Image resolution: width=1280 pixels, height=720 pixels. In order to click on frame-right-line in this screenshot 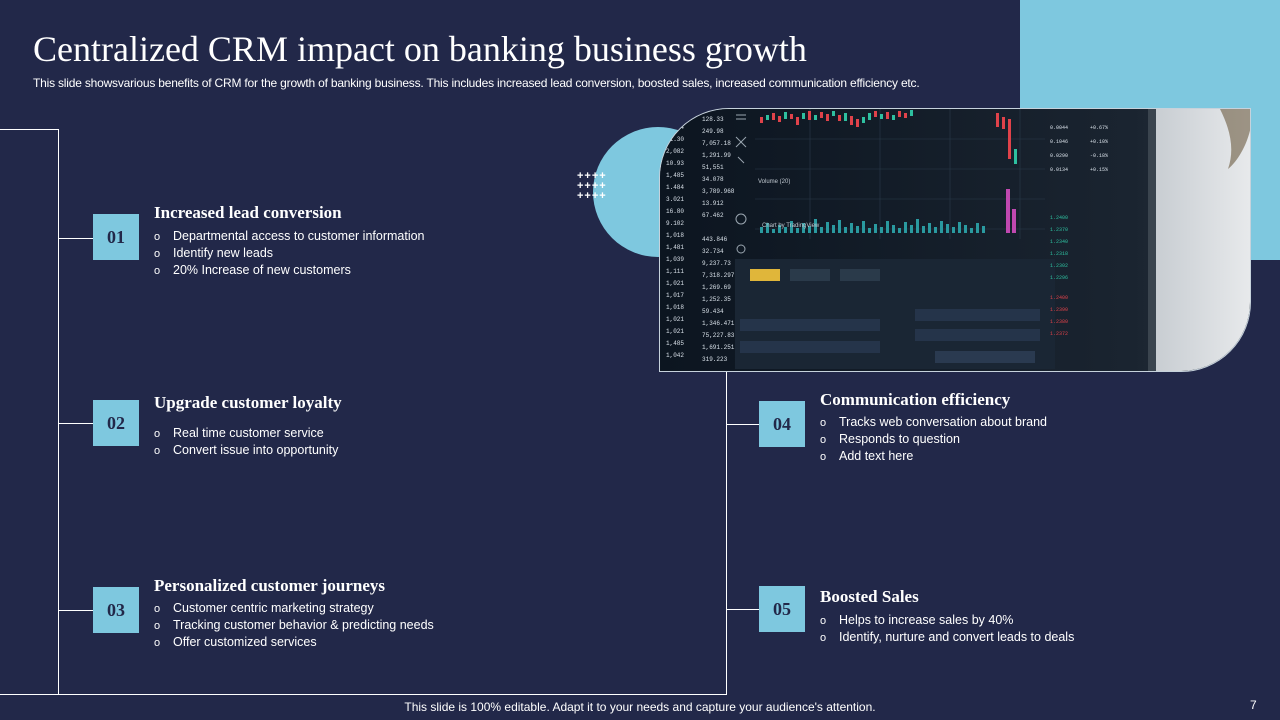, I will do `click(726, 533)`.